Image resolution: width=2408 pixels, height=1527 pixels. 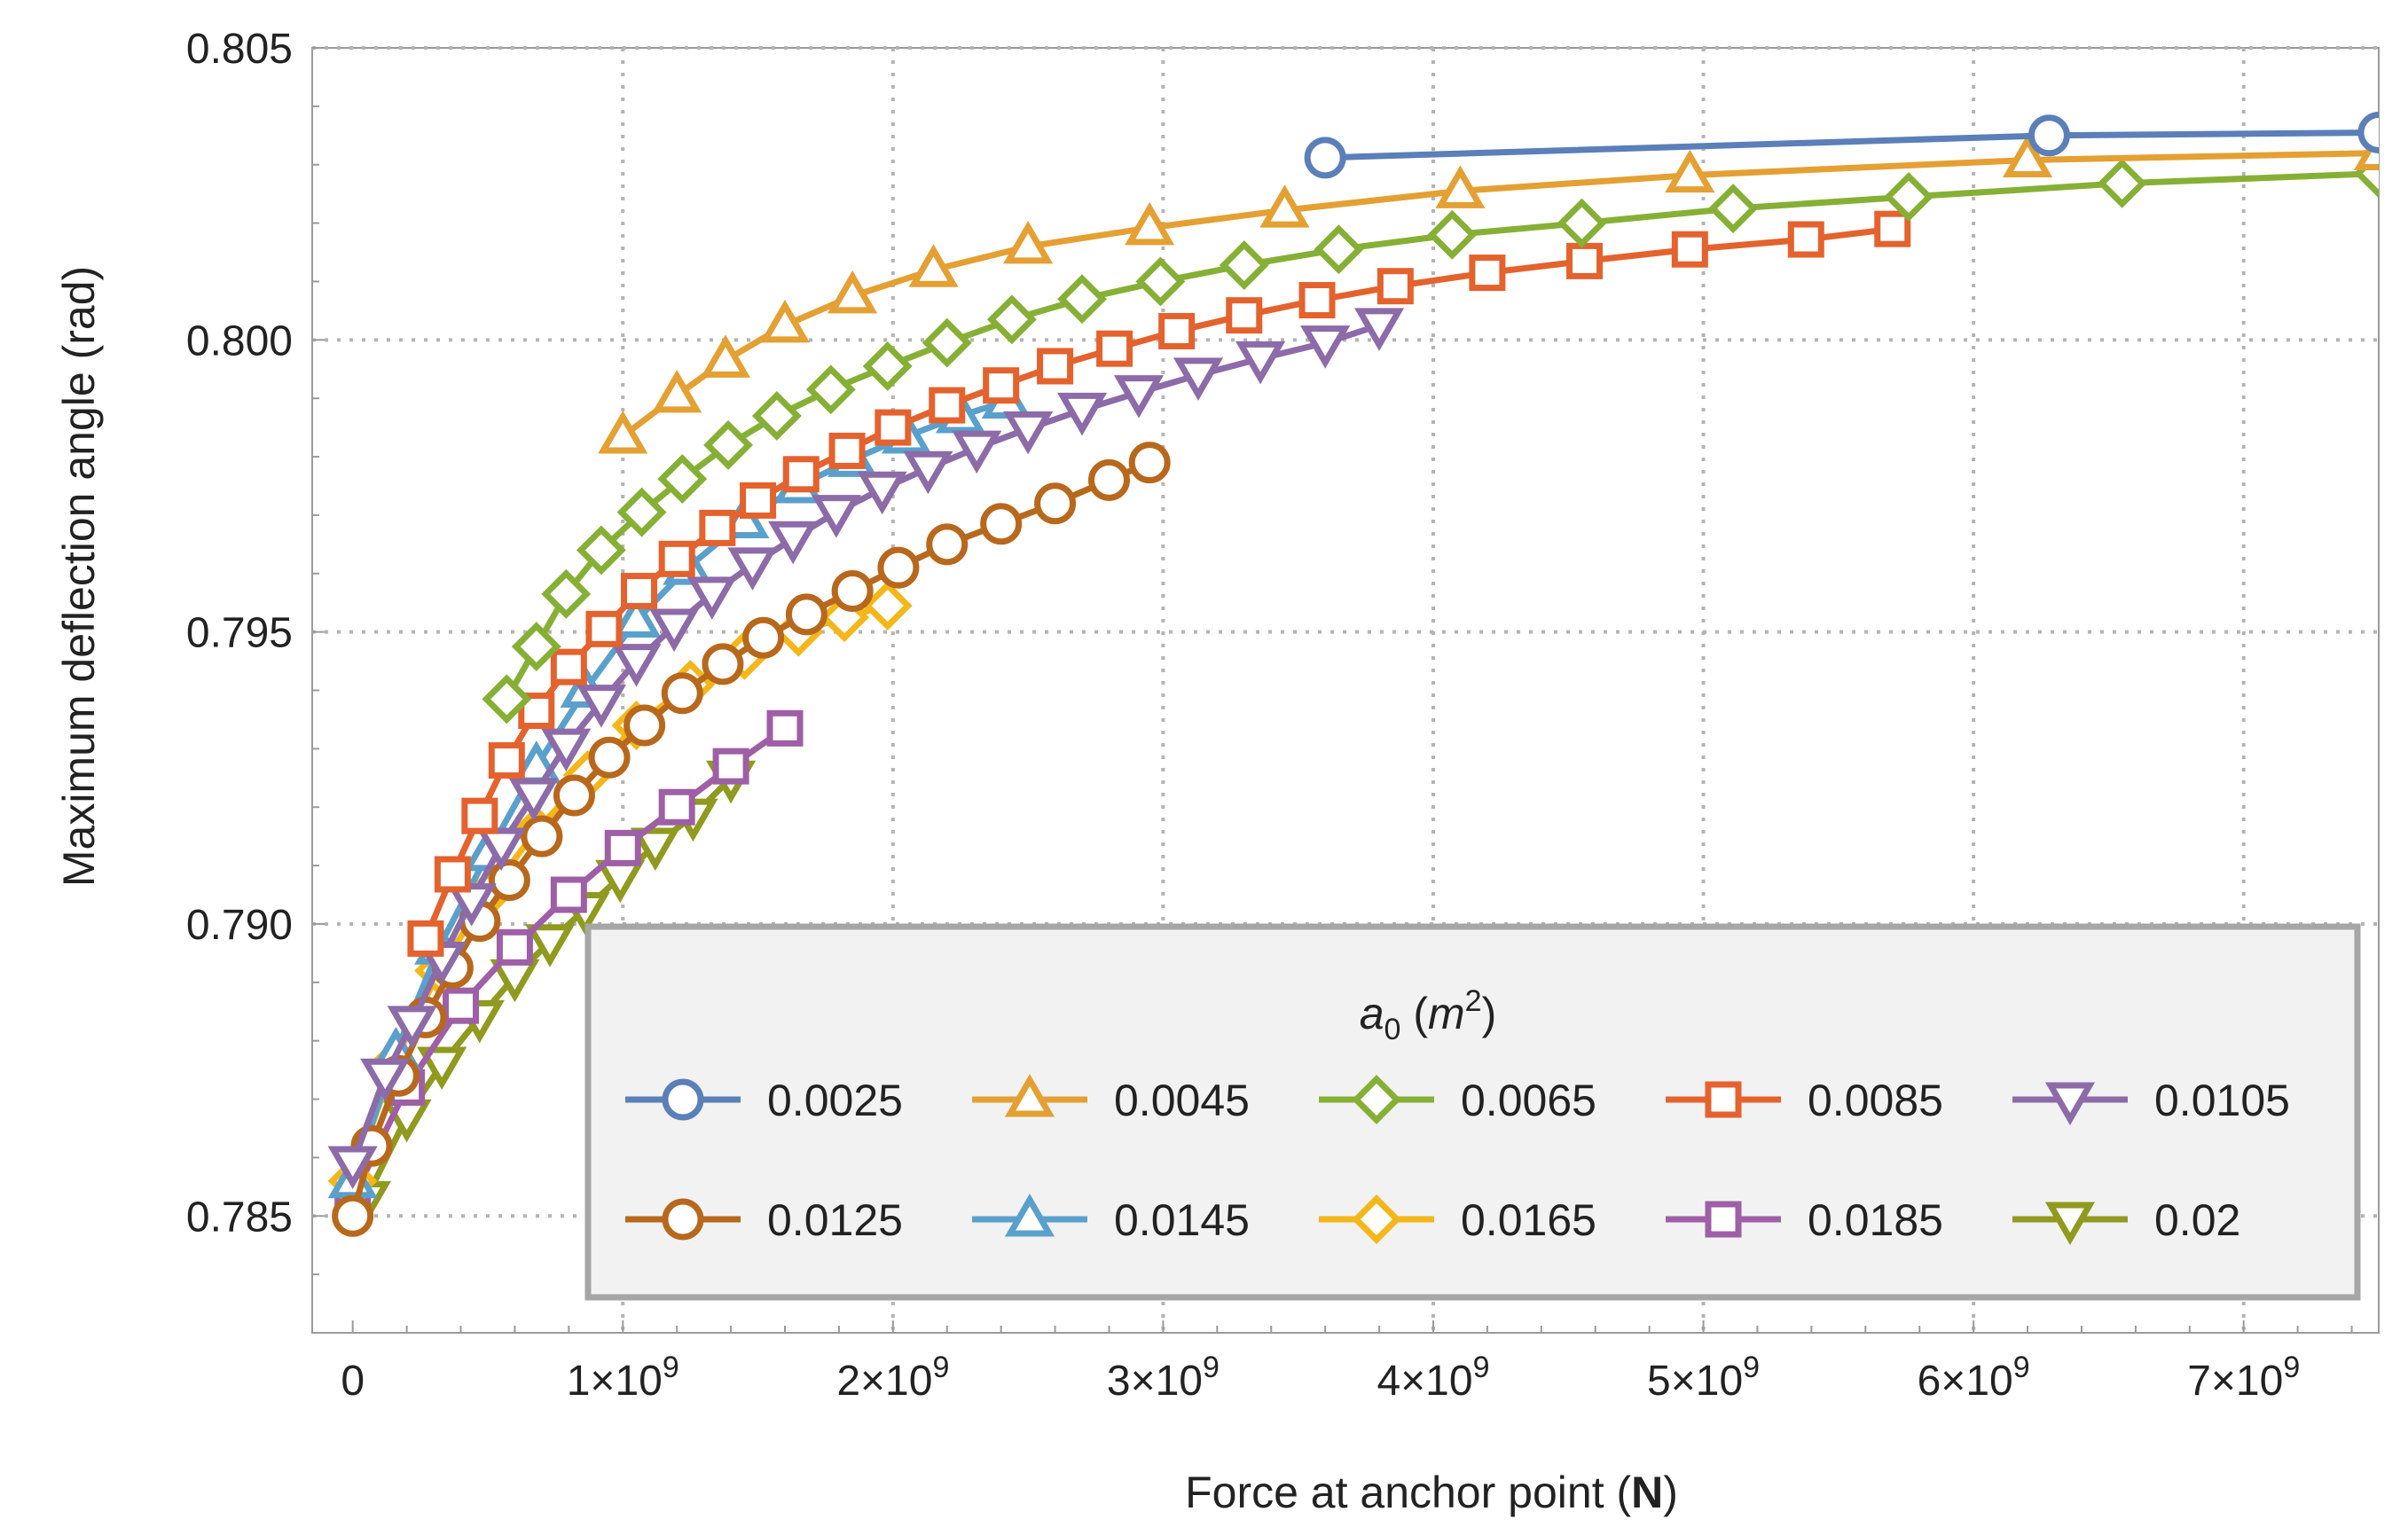 I want to click on legend-entry-0.0065: 0.0065, so click(x=1458, y=1100).